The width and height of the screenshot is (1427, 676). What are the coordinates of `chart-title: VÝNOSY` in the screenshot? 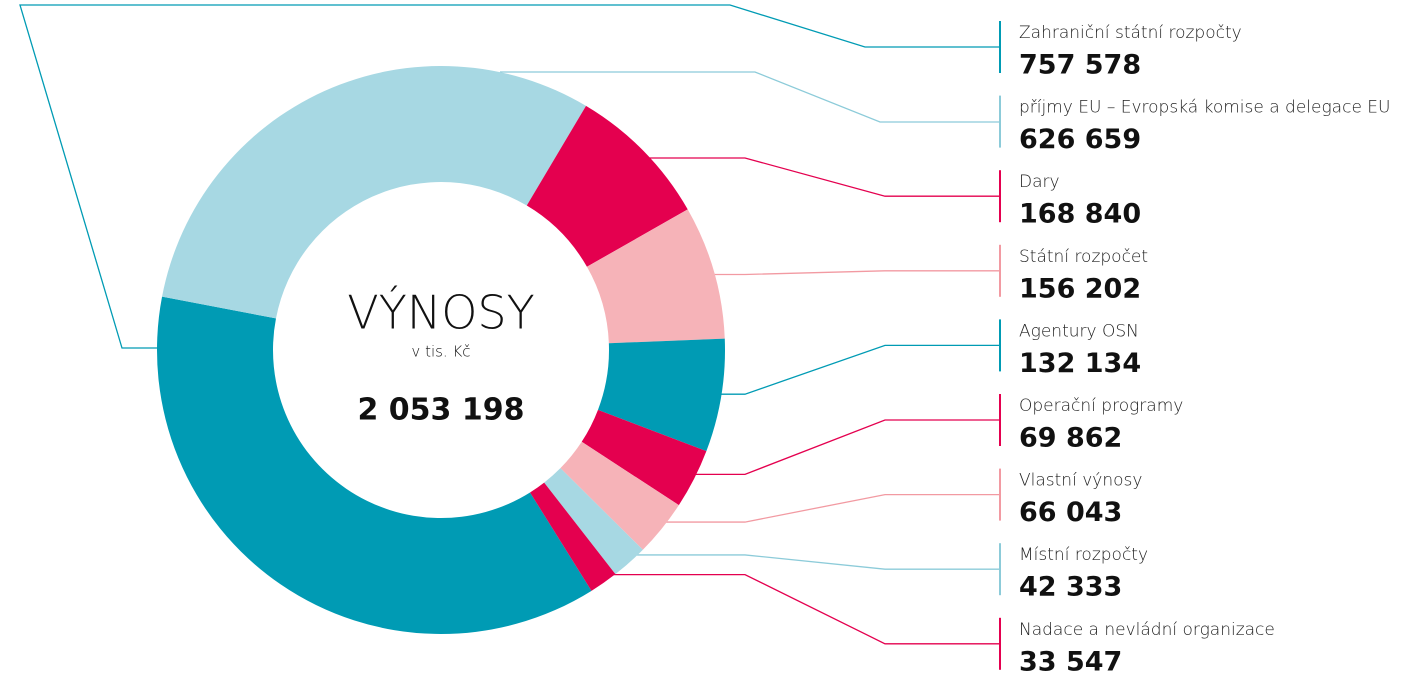 It's located at (440, 313).